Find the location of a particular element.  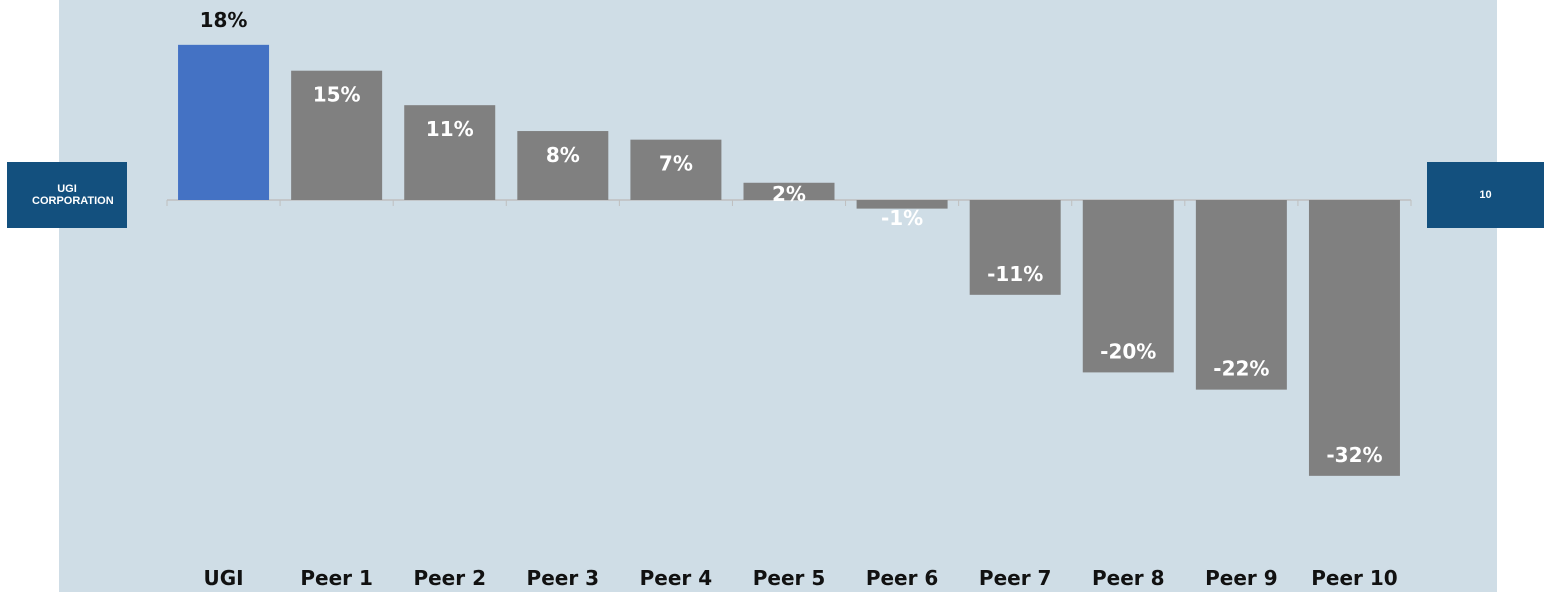

category-label: Peer 1 is located at coordinates (336, 578).